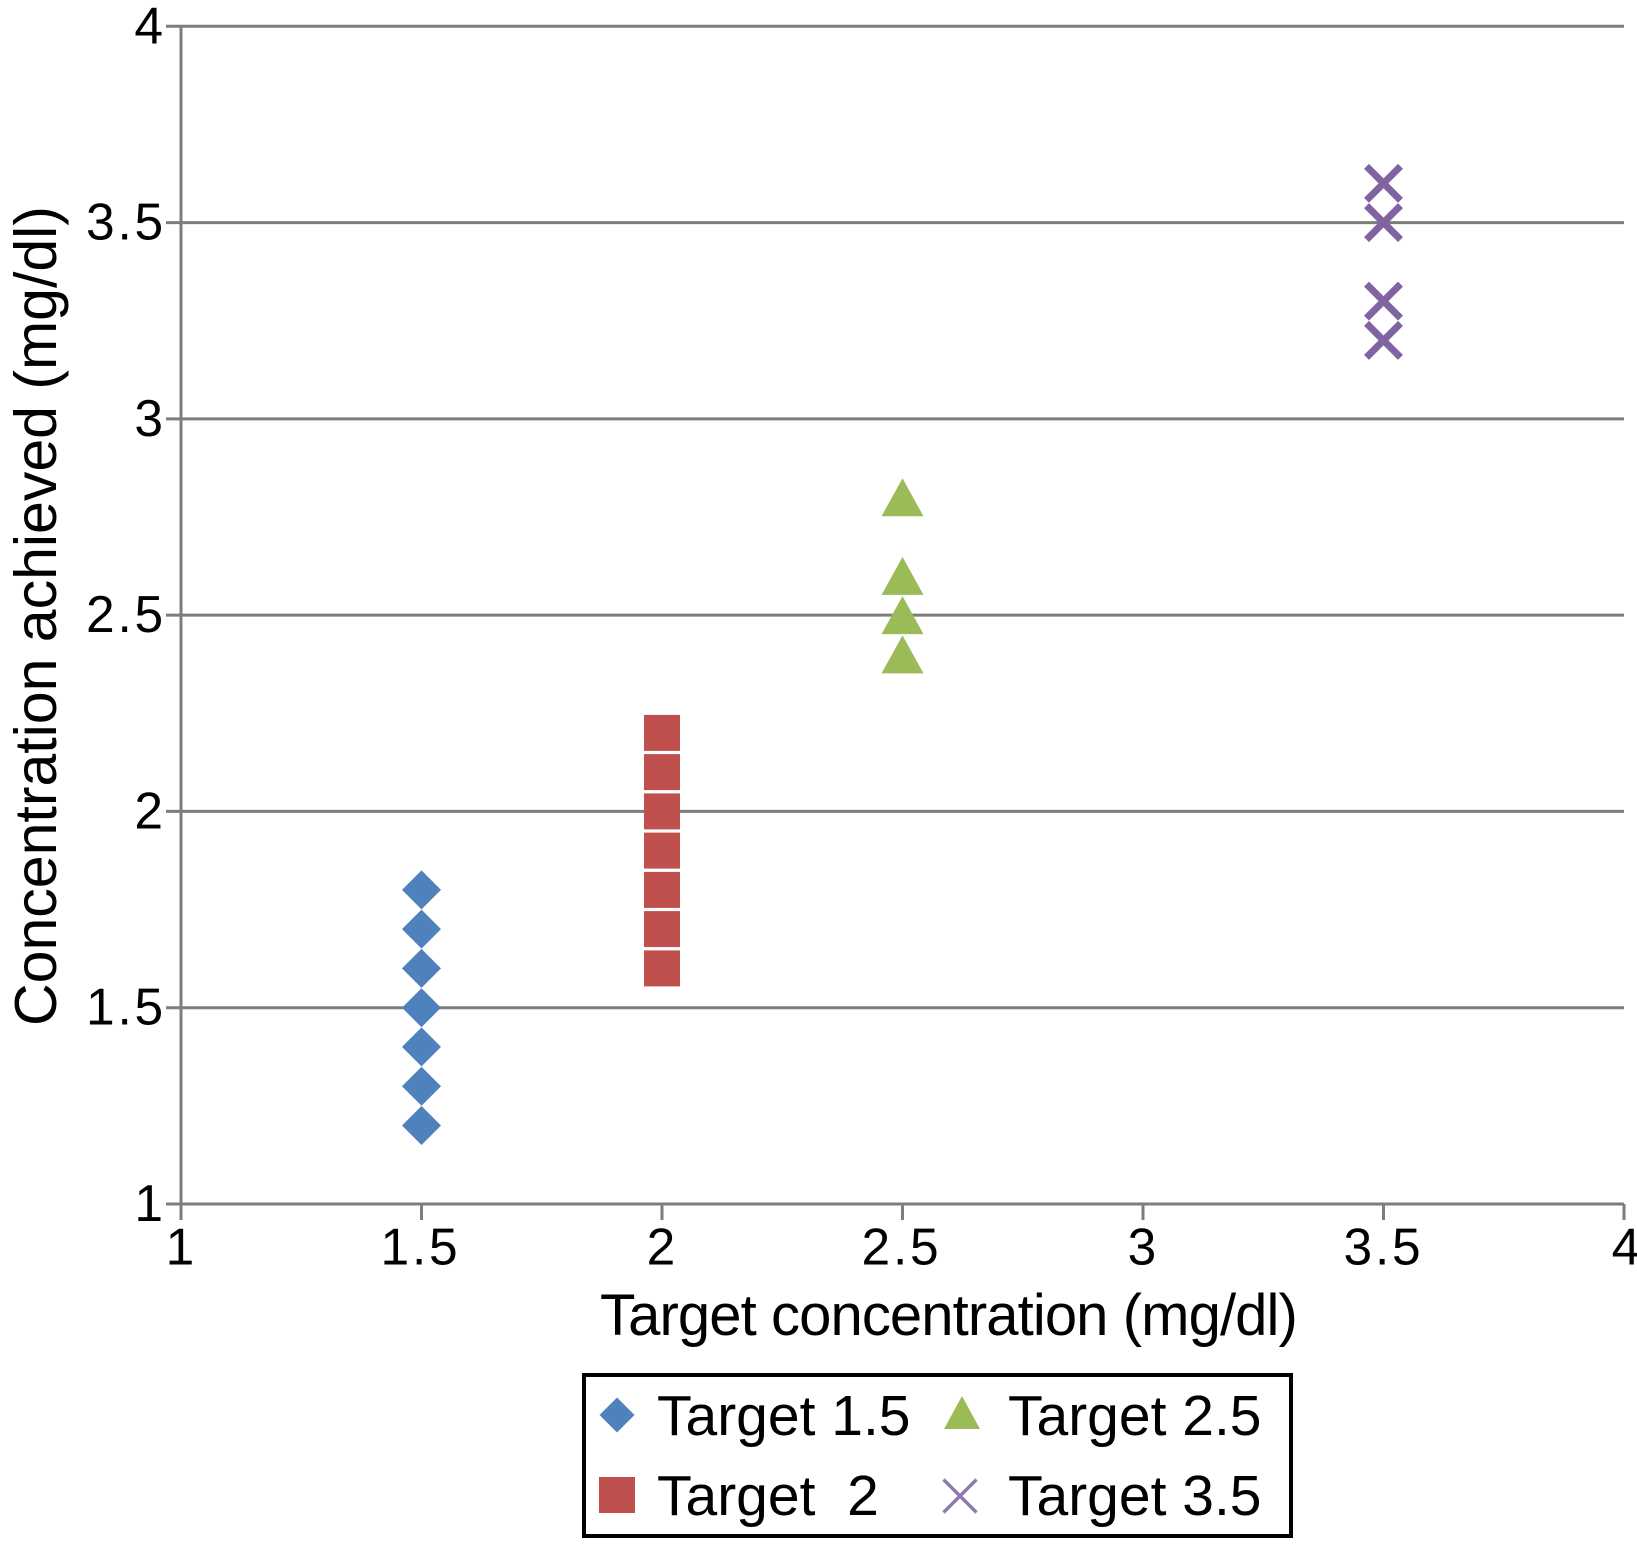 Image resolution: width=1637 pixels, height=1552 pixels. Describe the element at coordinates (768, 1496) in the screenshot. I see `svg-text: Target 2` at that location.